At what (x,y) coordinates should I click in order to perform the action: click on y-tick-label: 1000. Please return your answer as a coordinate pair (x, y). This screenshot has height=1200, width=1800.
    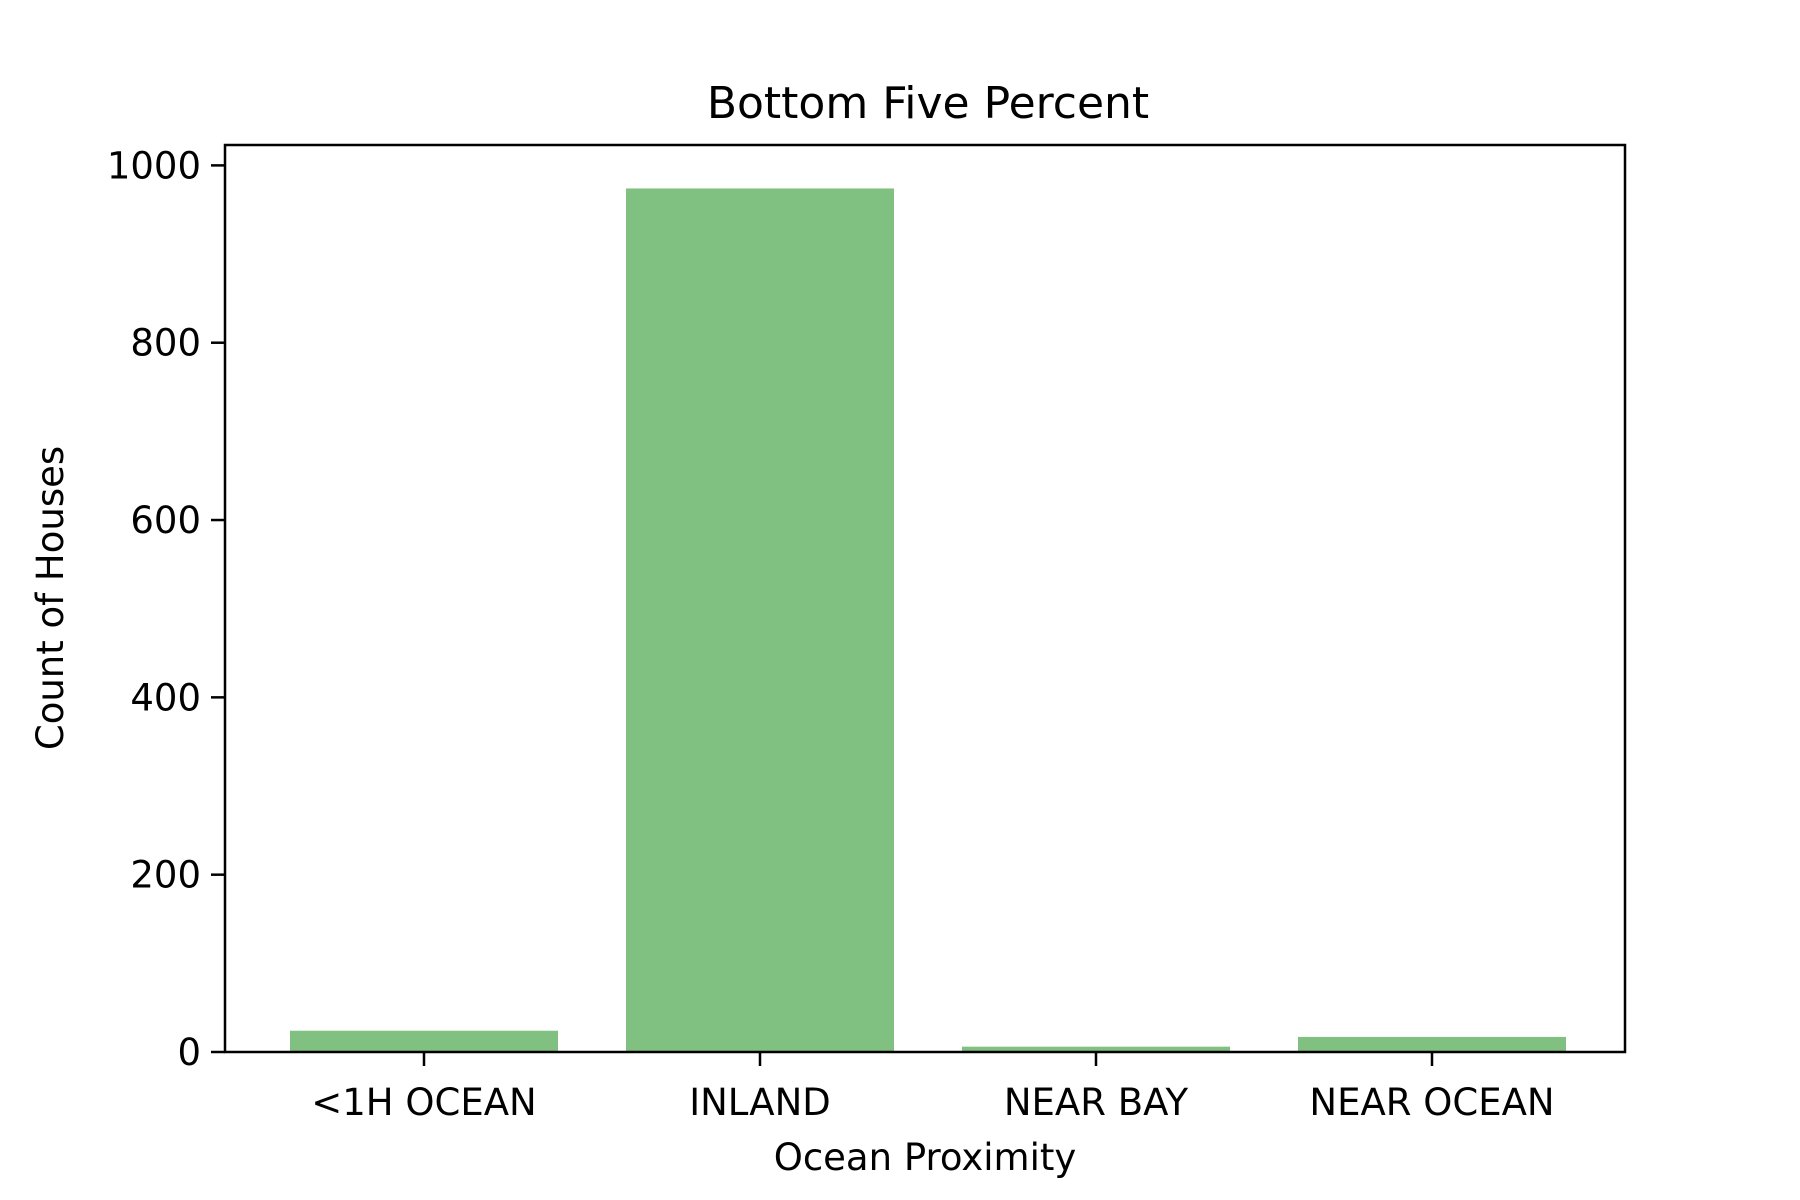
    Looking at the image, I should click on (154, 165).